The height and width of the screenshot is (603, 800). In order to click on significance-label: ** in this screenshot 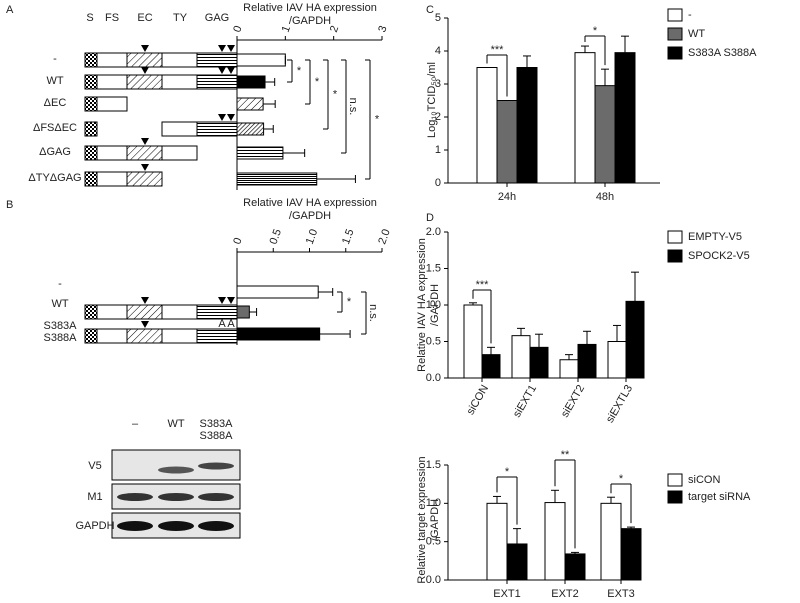, I will do `click(565, 455)`.